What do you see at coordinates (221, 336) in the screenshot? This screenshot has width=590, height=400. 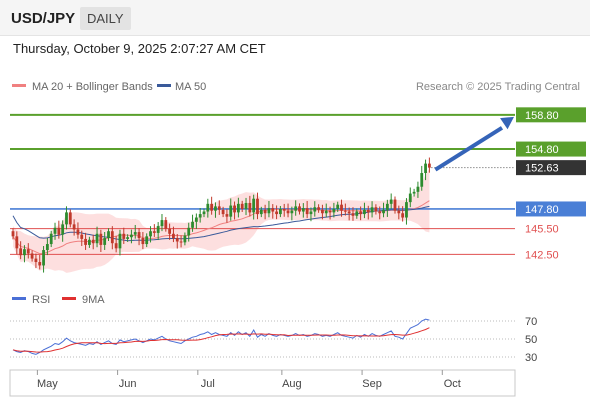 I see `rsi-line` at bounding box center [221, 336].